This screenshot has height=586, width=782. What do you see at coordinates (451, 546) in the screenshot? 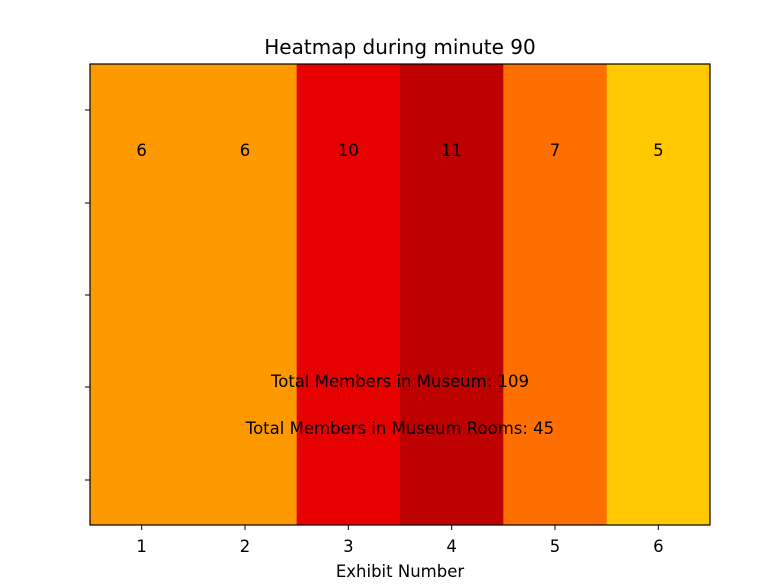
I see `x-tick-label-4: 4` at bounding box center [451, 546].